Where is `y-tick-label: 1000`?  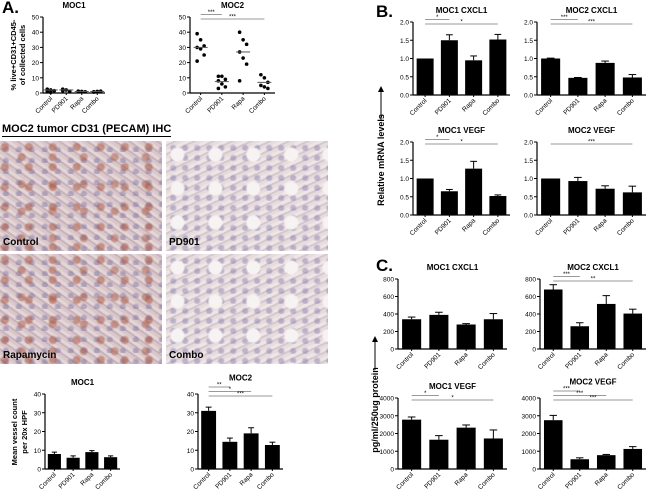 y-tick-label: 1000 is located at coordinates (387, 452).